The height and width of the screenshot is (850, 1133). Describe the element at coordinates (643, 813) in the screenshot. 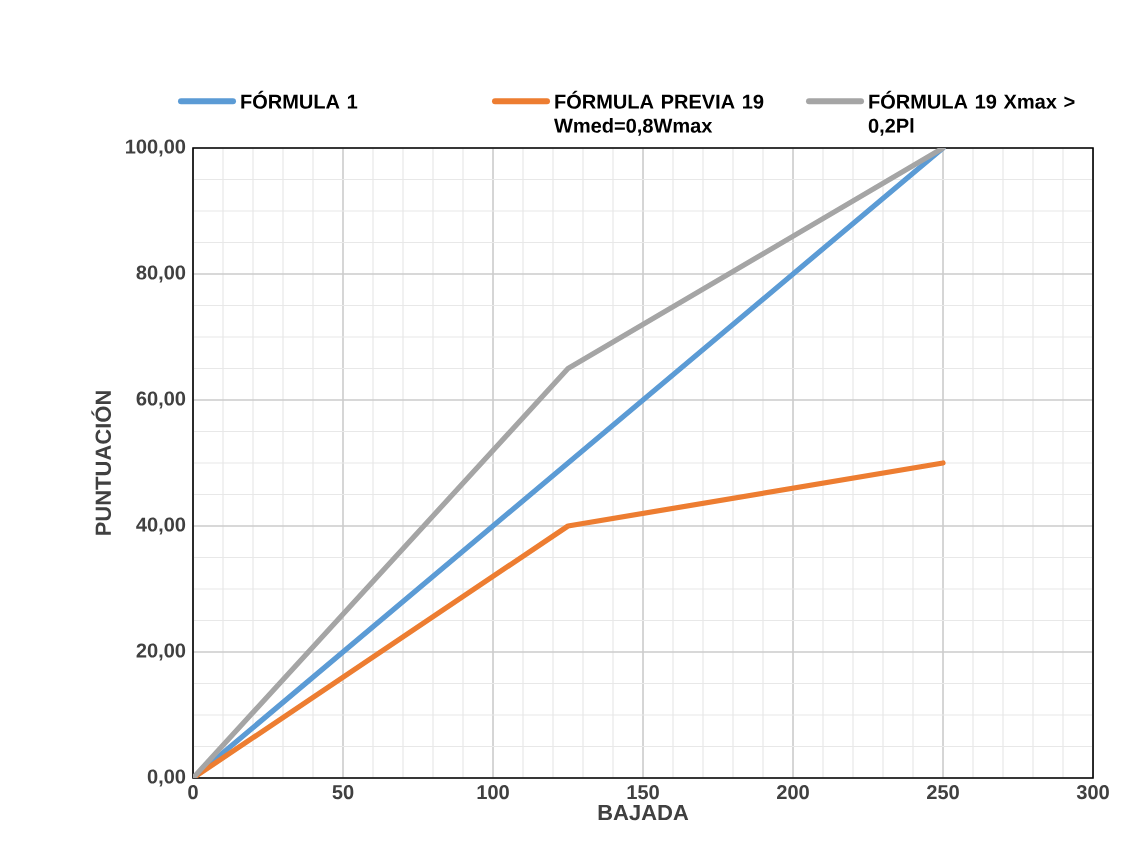

I see `x-axis-title: BAJADA` at that location.